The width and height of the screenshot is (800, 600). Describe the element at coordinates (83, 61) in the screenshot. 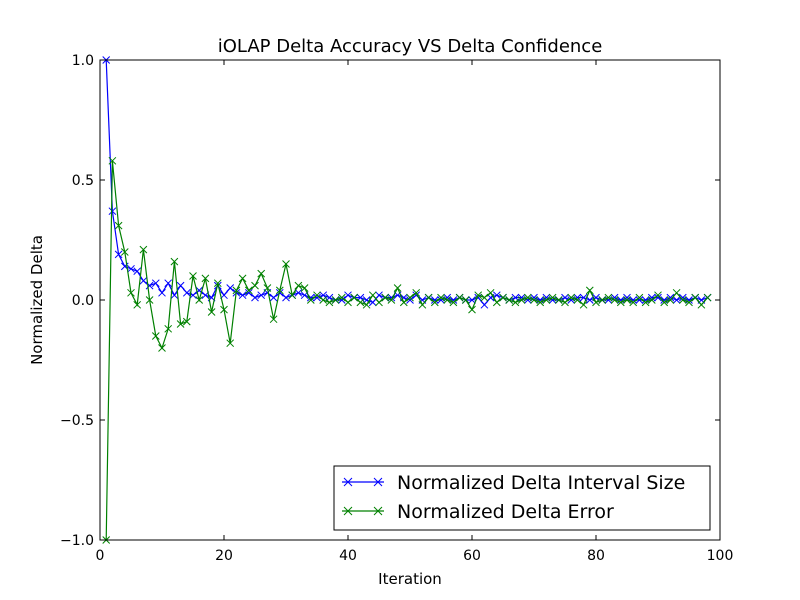

I see `y-tick-label: 1.0` at that location.